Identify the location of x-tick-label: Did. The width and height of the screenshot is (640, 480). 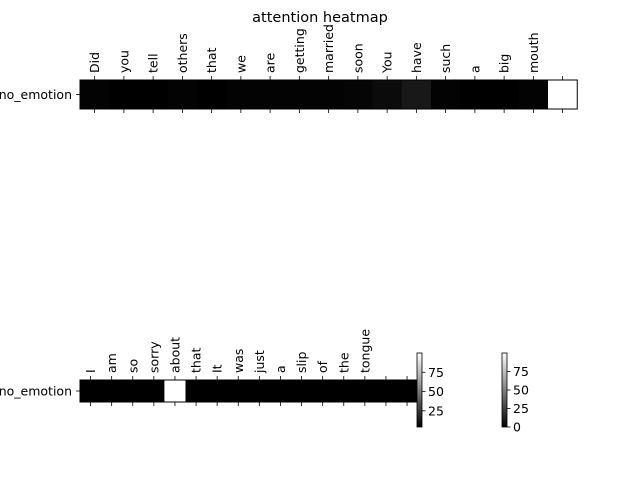
(94, 62).